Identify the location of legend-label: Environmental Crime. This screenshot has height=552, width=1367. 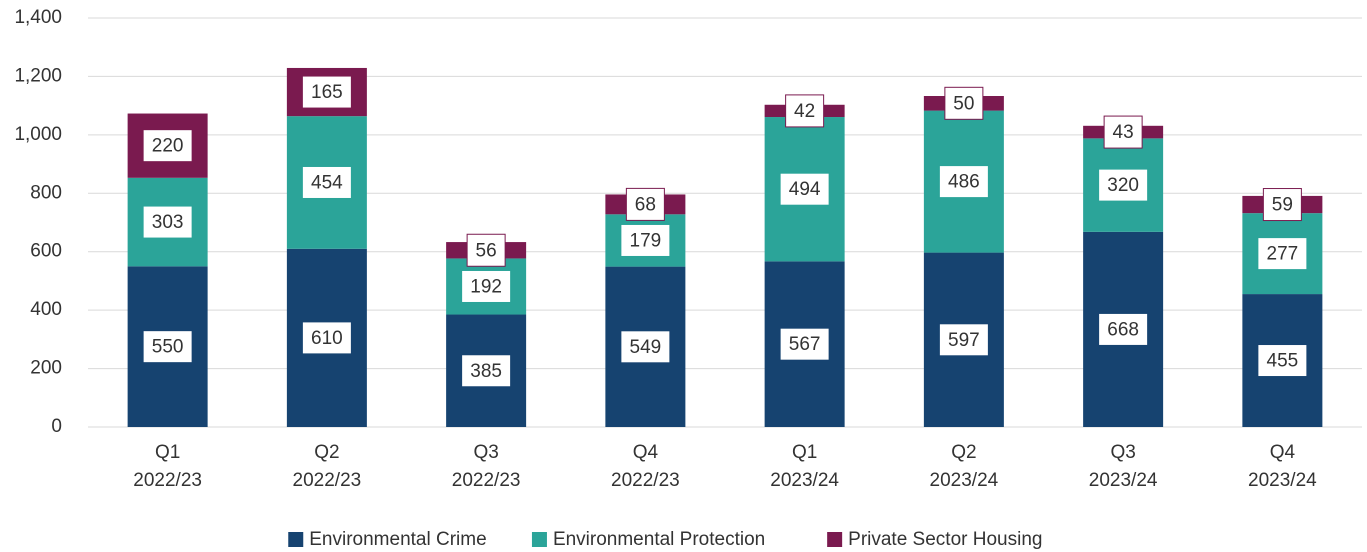
(397, 539).